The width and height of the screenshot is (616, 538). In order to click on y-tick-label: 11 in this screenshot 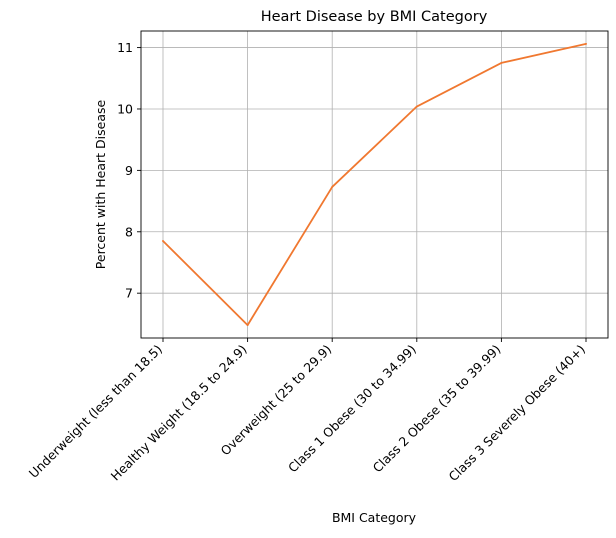, I will do `click(125, 47)`.